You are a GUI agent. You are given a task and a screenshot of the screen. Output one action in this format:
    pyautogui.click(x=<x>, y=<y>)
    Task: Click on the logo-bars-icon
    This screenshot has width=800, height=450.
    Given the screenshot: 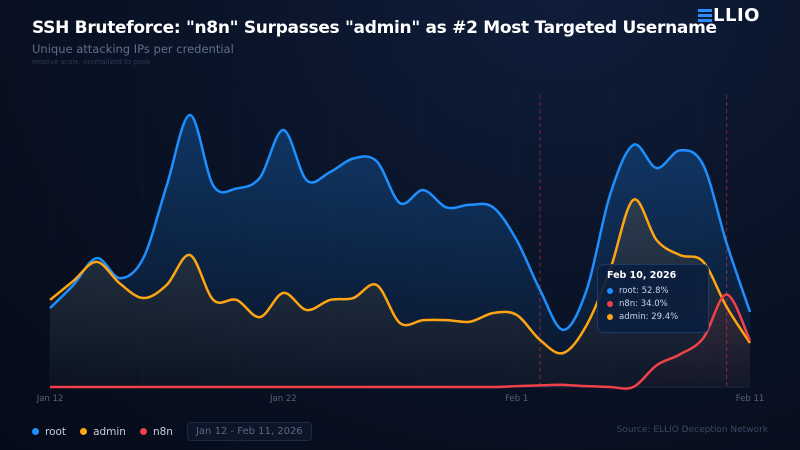 What is the action you would take?
    pyautogui.click(x=705, y=15)
    